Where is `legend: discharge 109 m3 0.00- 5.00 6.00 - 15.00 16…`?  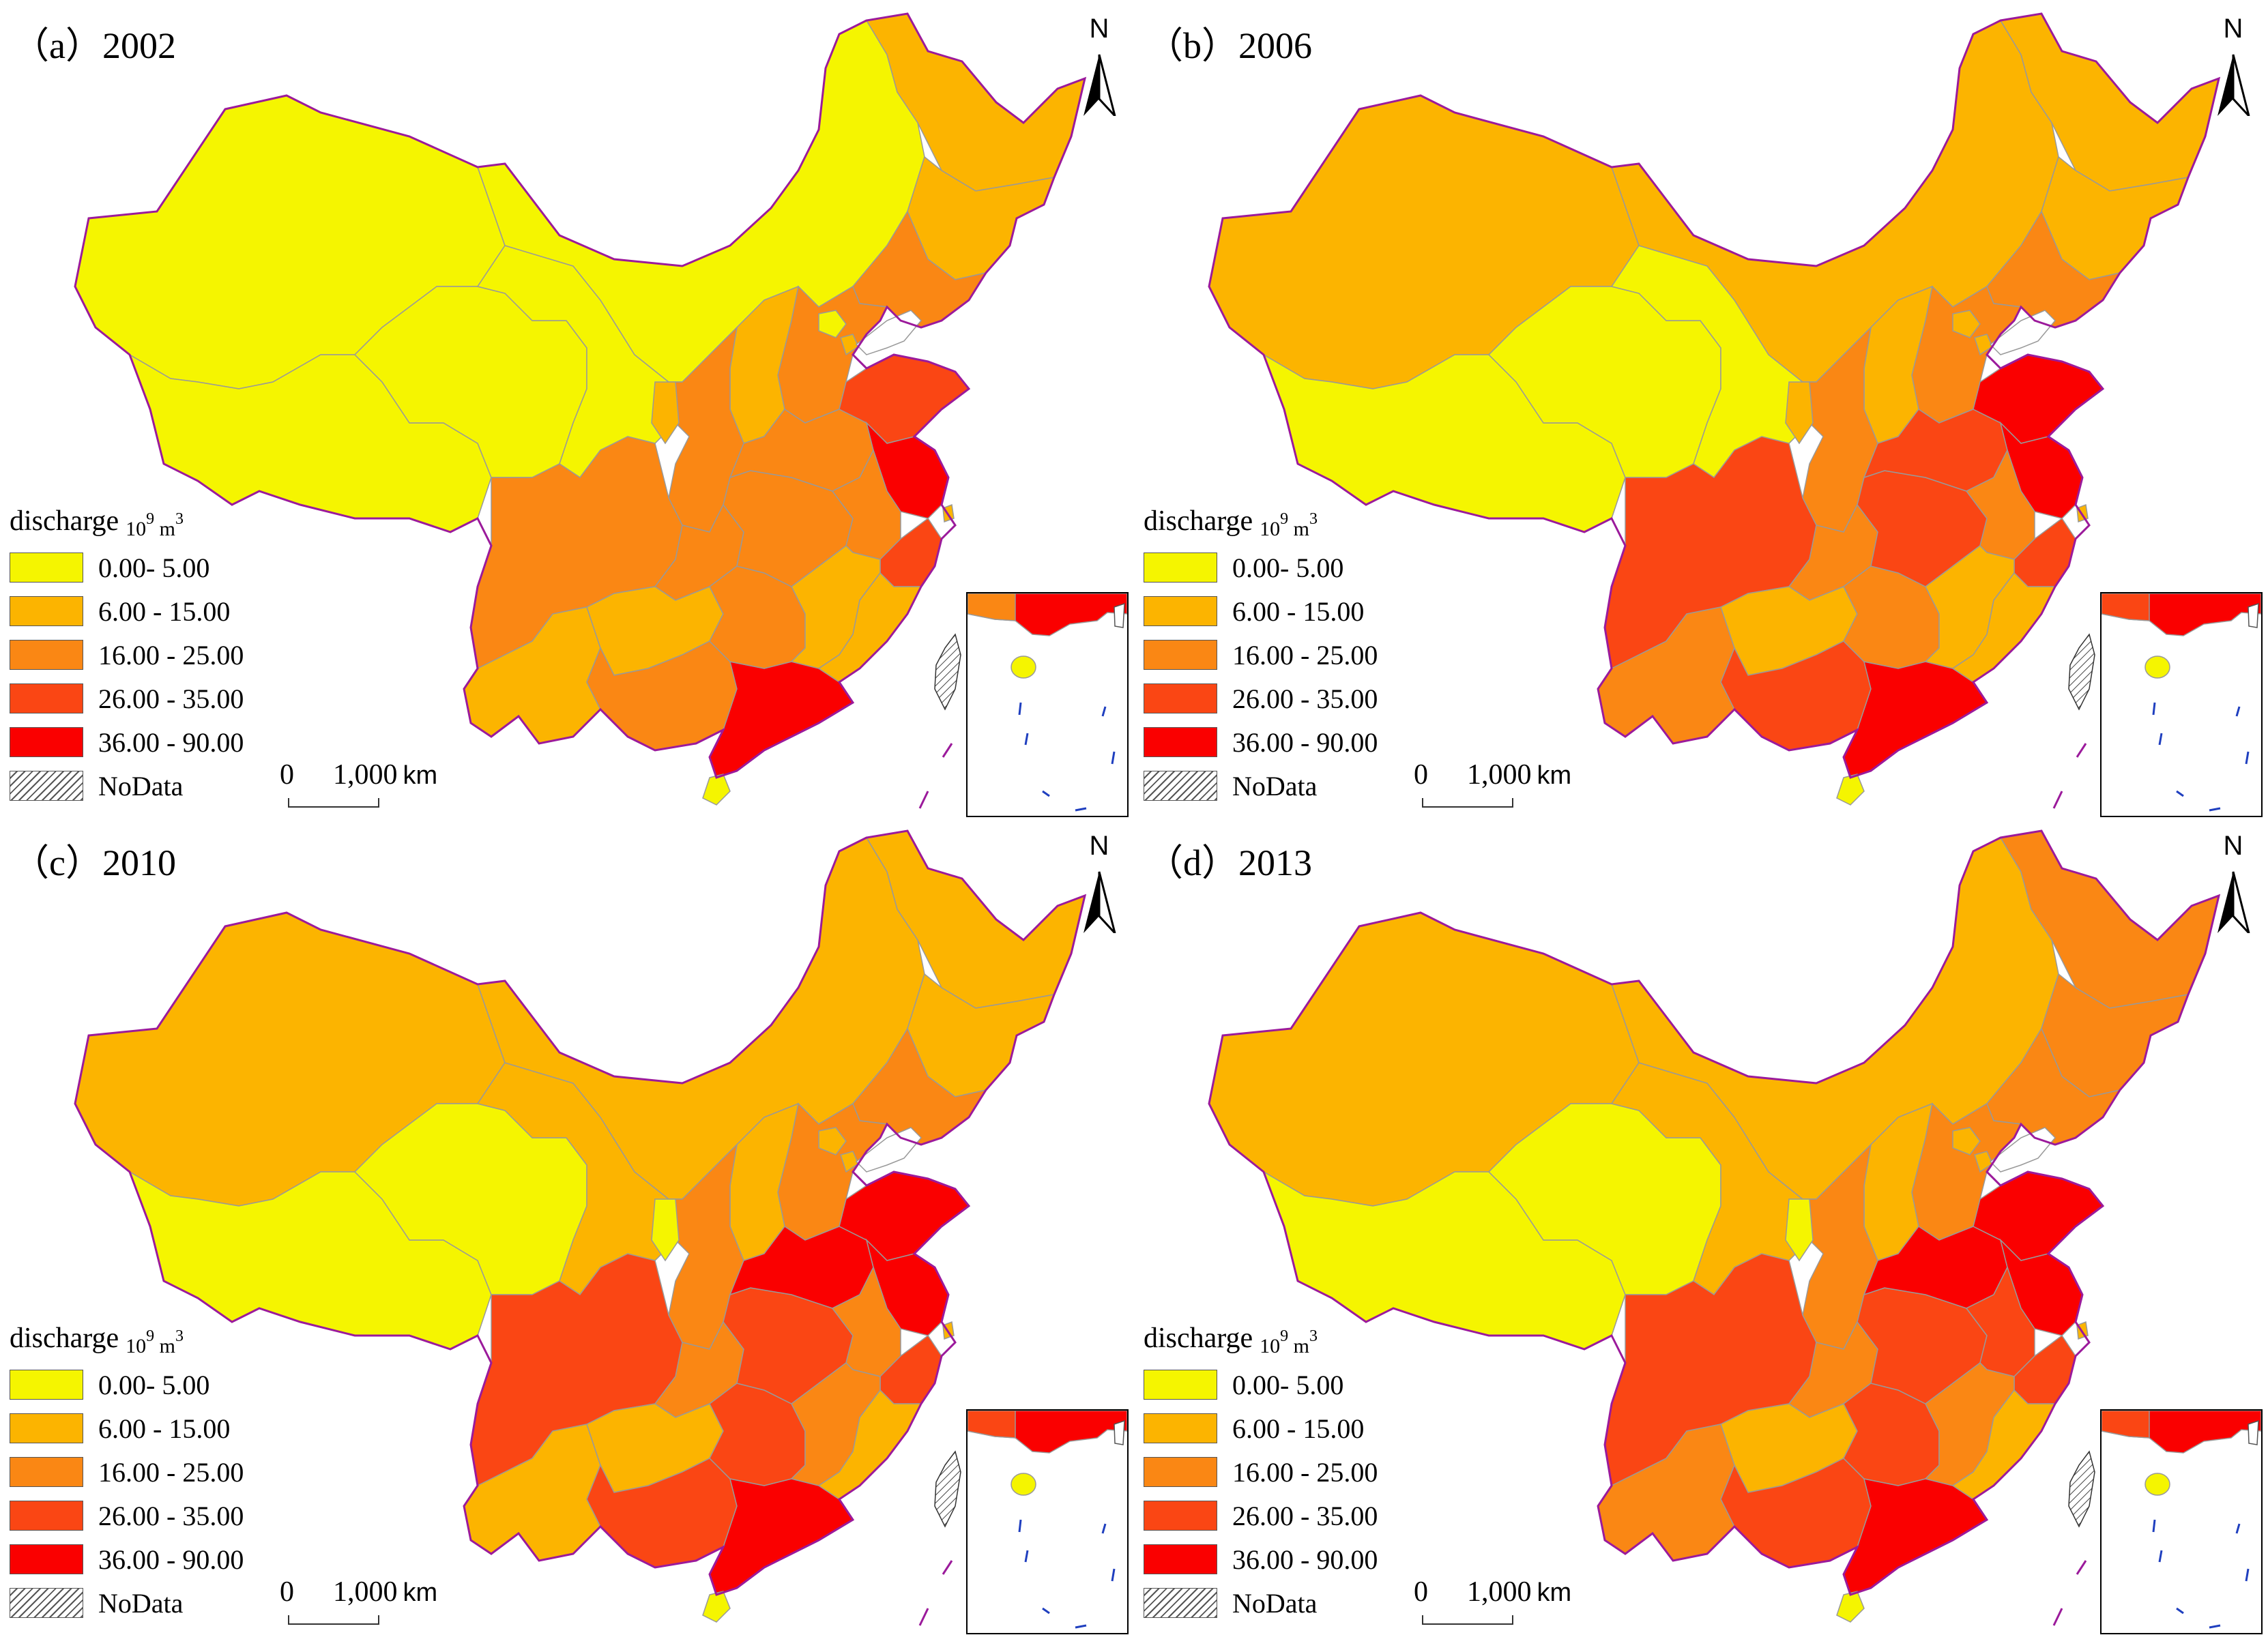 legend: discharge 109 m3 0.00- 5.00 6.00 - 15.00 16… is located at coordinates (1287, 1473).